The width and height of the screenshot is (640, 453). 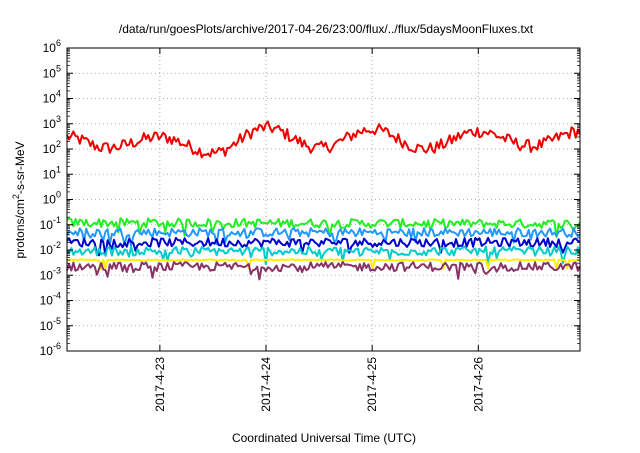 I want to click on x-tick-label: 2017-4-25, so click(x=372, y=384).